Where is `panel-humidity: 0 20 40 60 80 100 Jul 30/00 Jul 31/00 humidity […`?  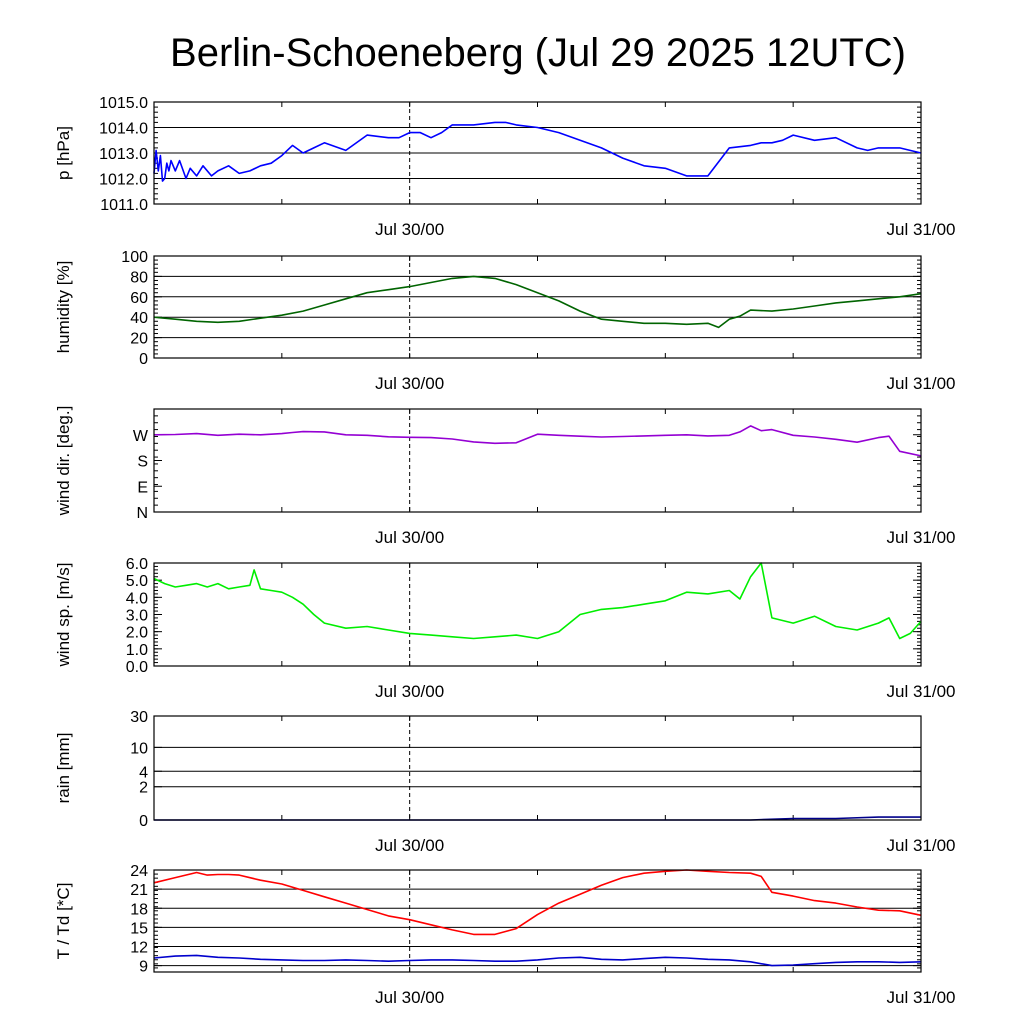
panel-humidity: 0 20 40 60 80 100 Jul 30/00 Jul 31/00 humidity [… is located at coordinates (505, 321).